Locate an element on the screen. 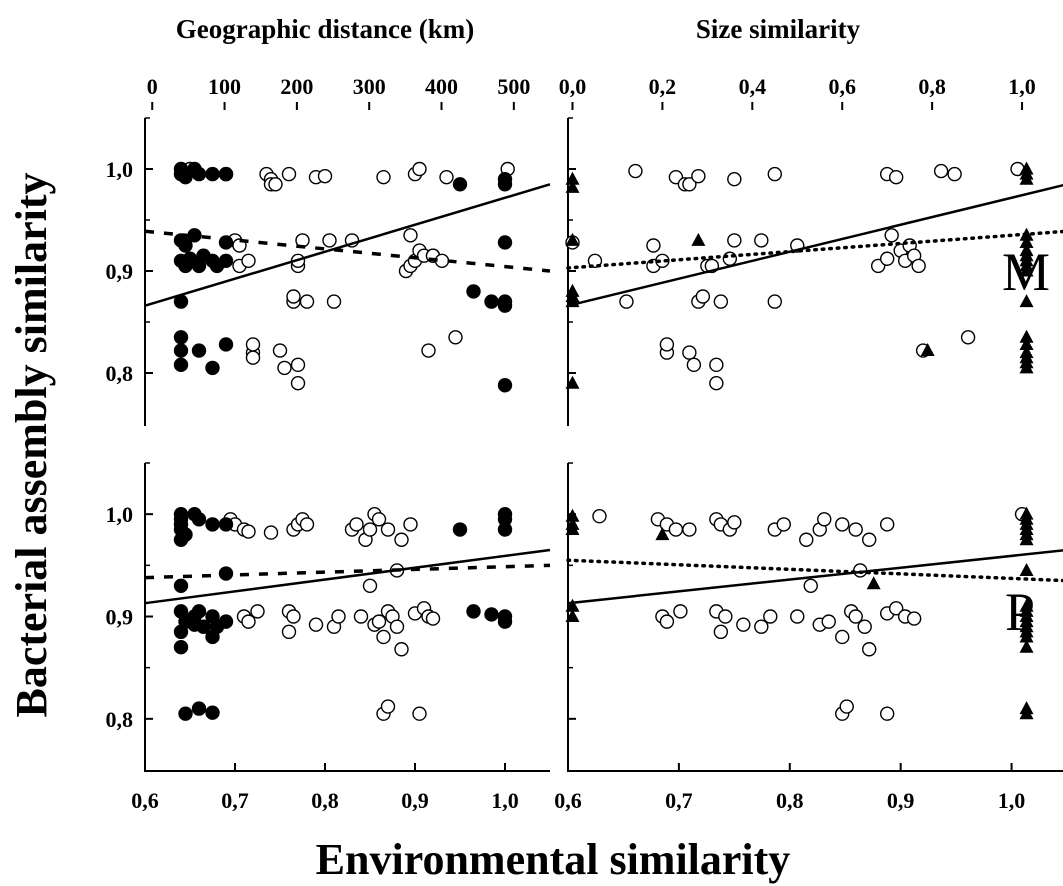 The image size is (1063, 886). y-tick-label: 0,8 is located at coordinates (120, 373).